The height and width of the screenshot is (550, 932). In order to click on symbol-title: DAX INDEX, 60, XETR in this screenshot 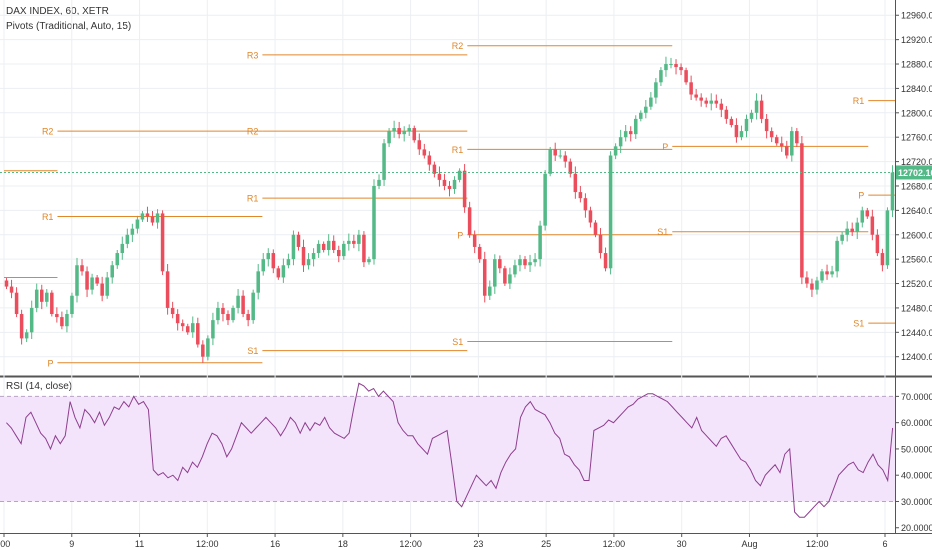, I will do `click(57, 11)`.